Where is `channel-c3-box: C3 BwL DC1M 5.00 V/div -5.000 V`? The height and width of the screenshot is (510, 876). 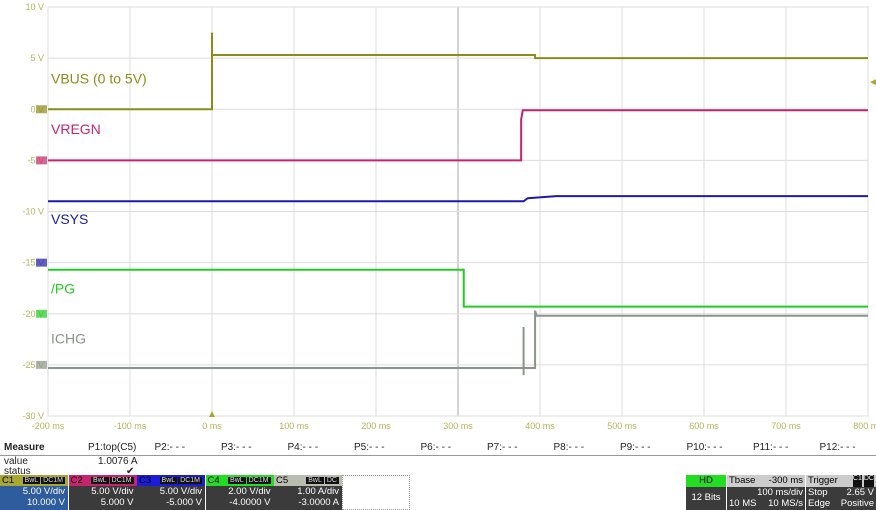
channel-c3-box: C3 BwL DC1M 5.00 V/div -5.000 V is located at coordinates (171, 492).